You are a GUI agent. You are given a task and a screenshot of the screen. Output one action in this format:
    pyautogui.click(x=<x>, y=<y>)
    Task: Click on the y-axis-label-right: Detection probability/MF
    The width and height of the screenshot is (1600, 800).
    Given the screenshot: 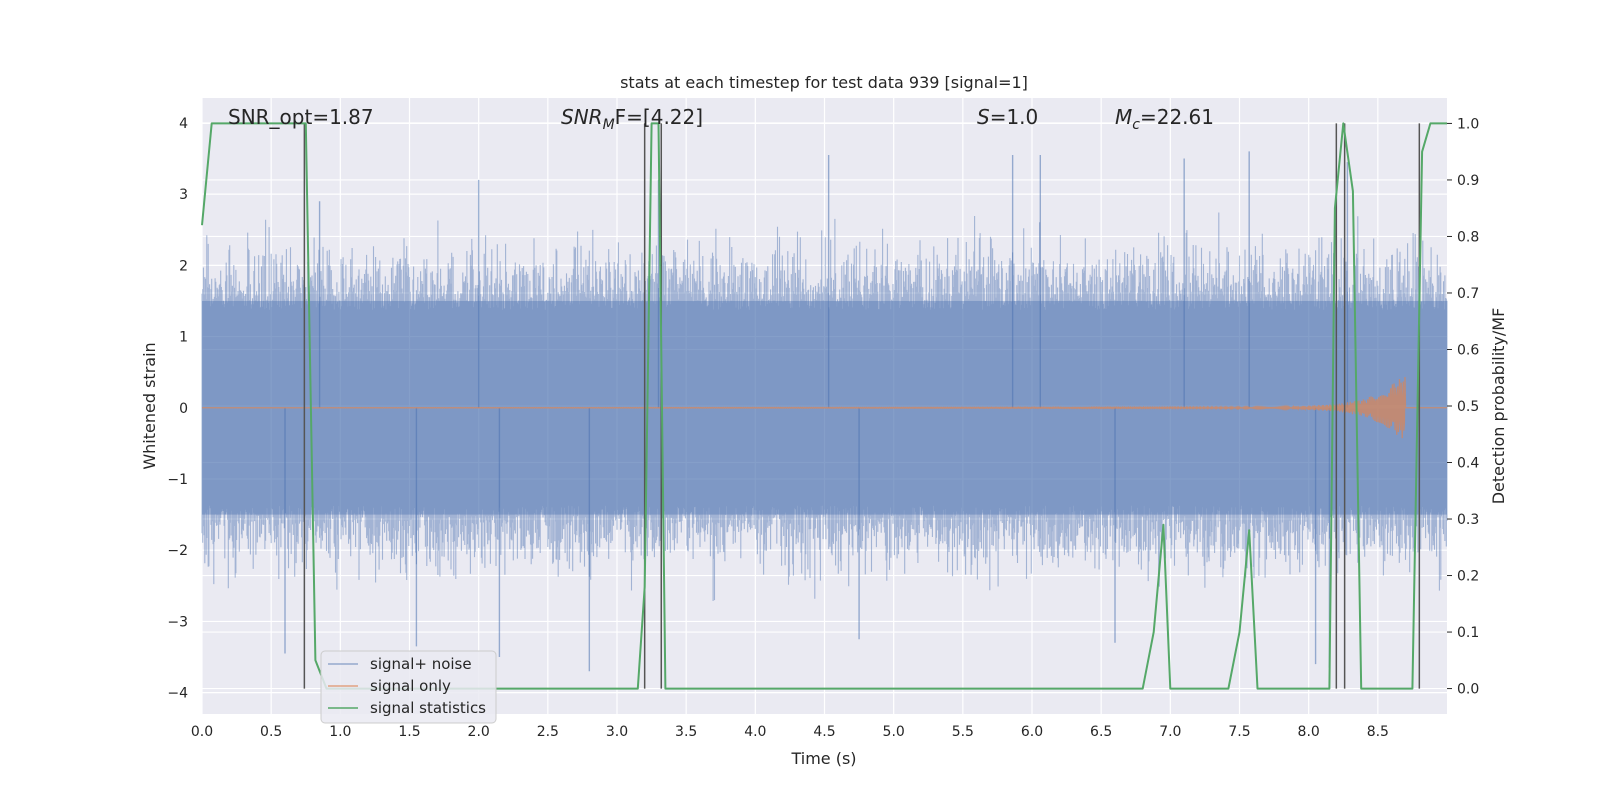 What is the action you would take?
    pyautogui.click(x=1498, y=406)
    